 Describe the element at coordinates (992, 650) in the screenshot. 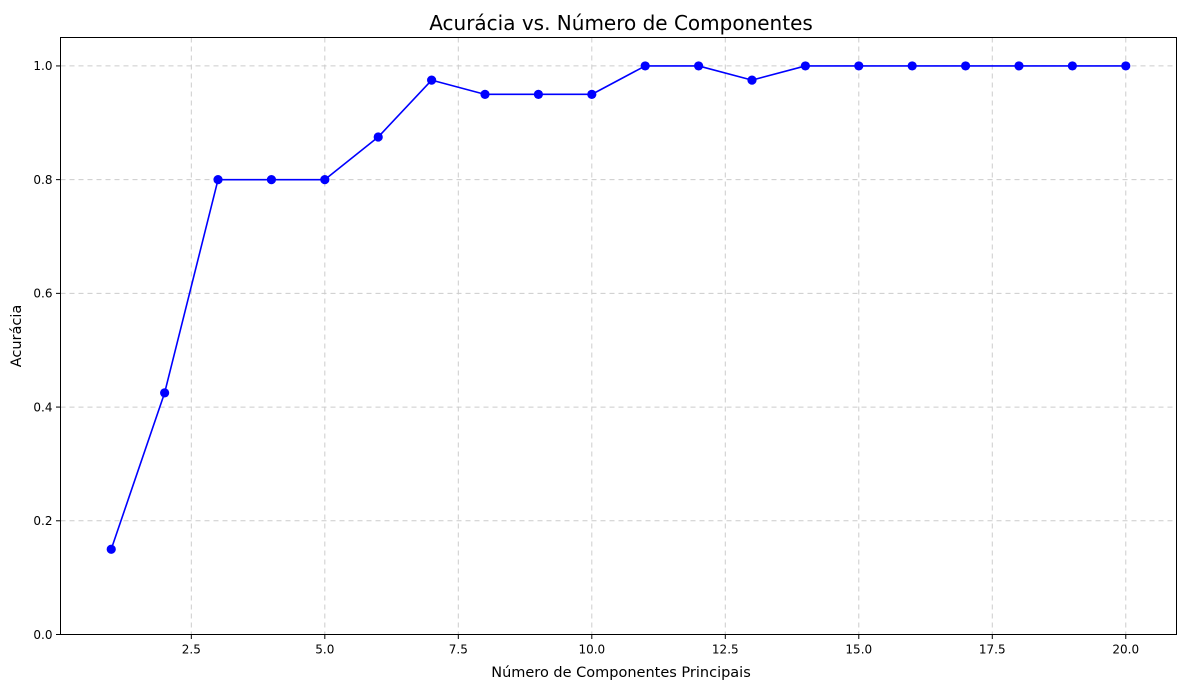

I see `x-tick-label: 17.5` at that location.